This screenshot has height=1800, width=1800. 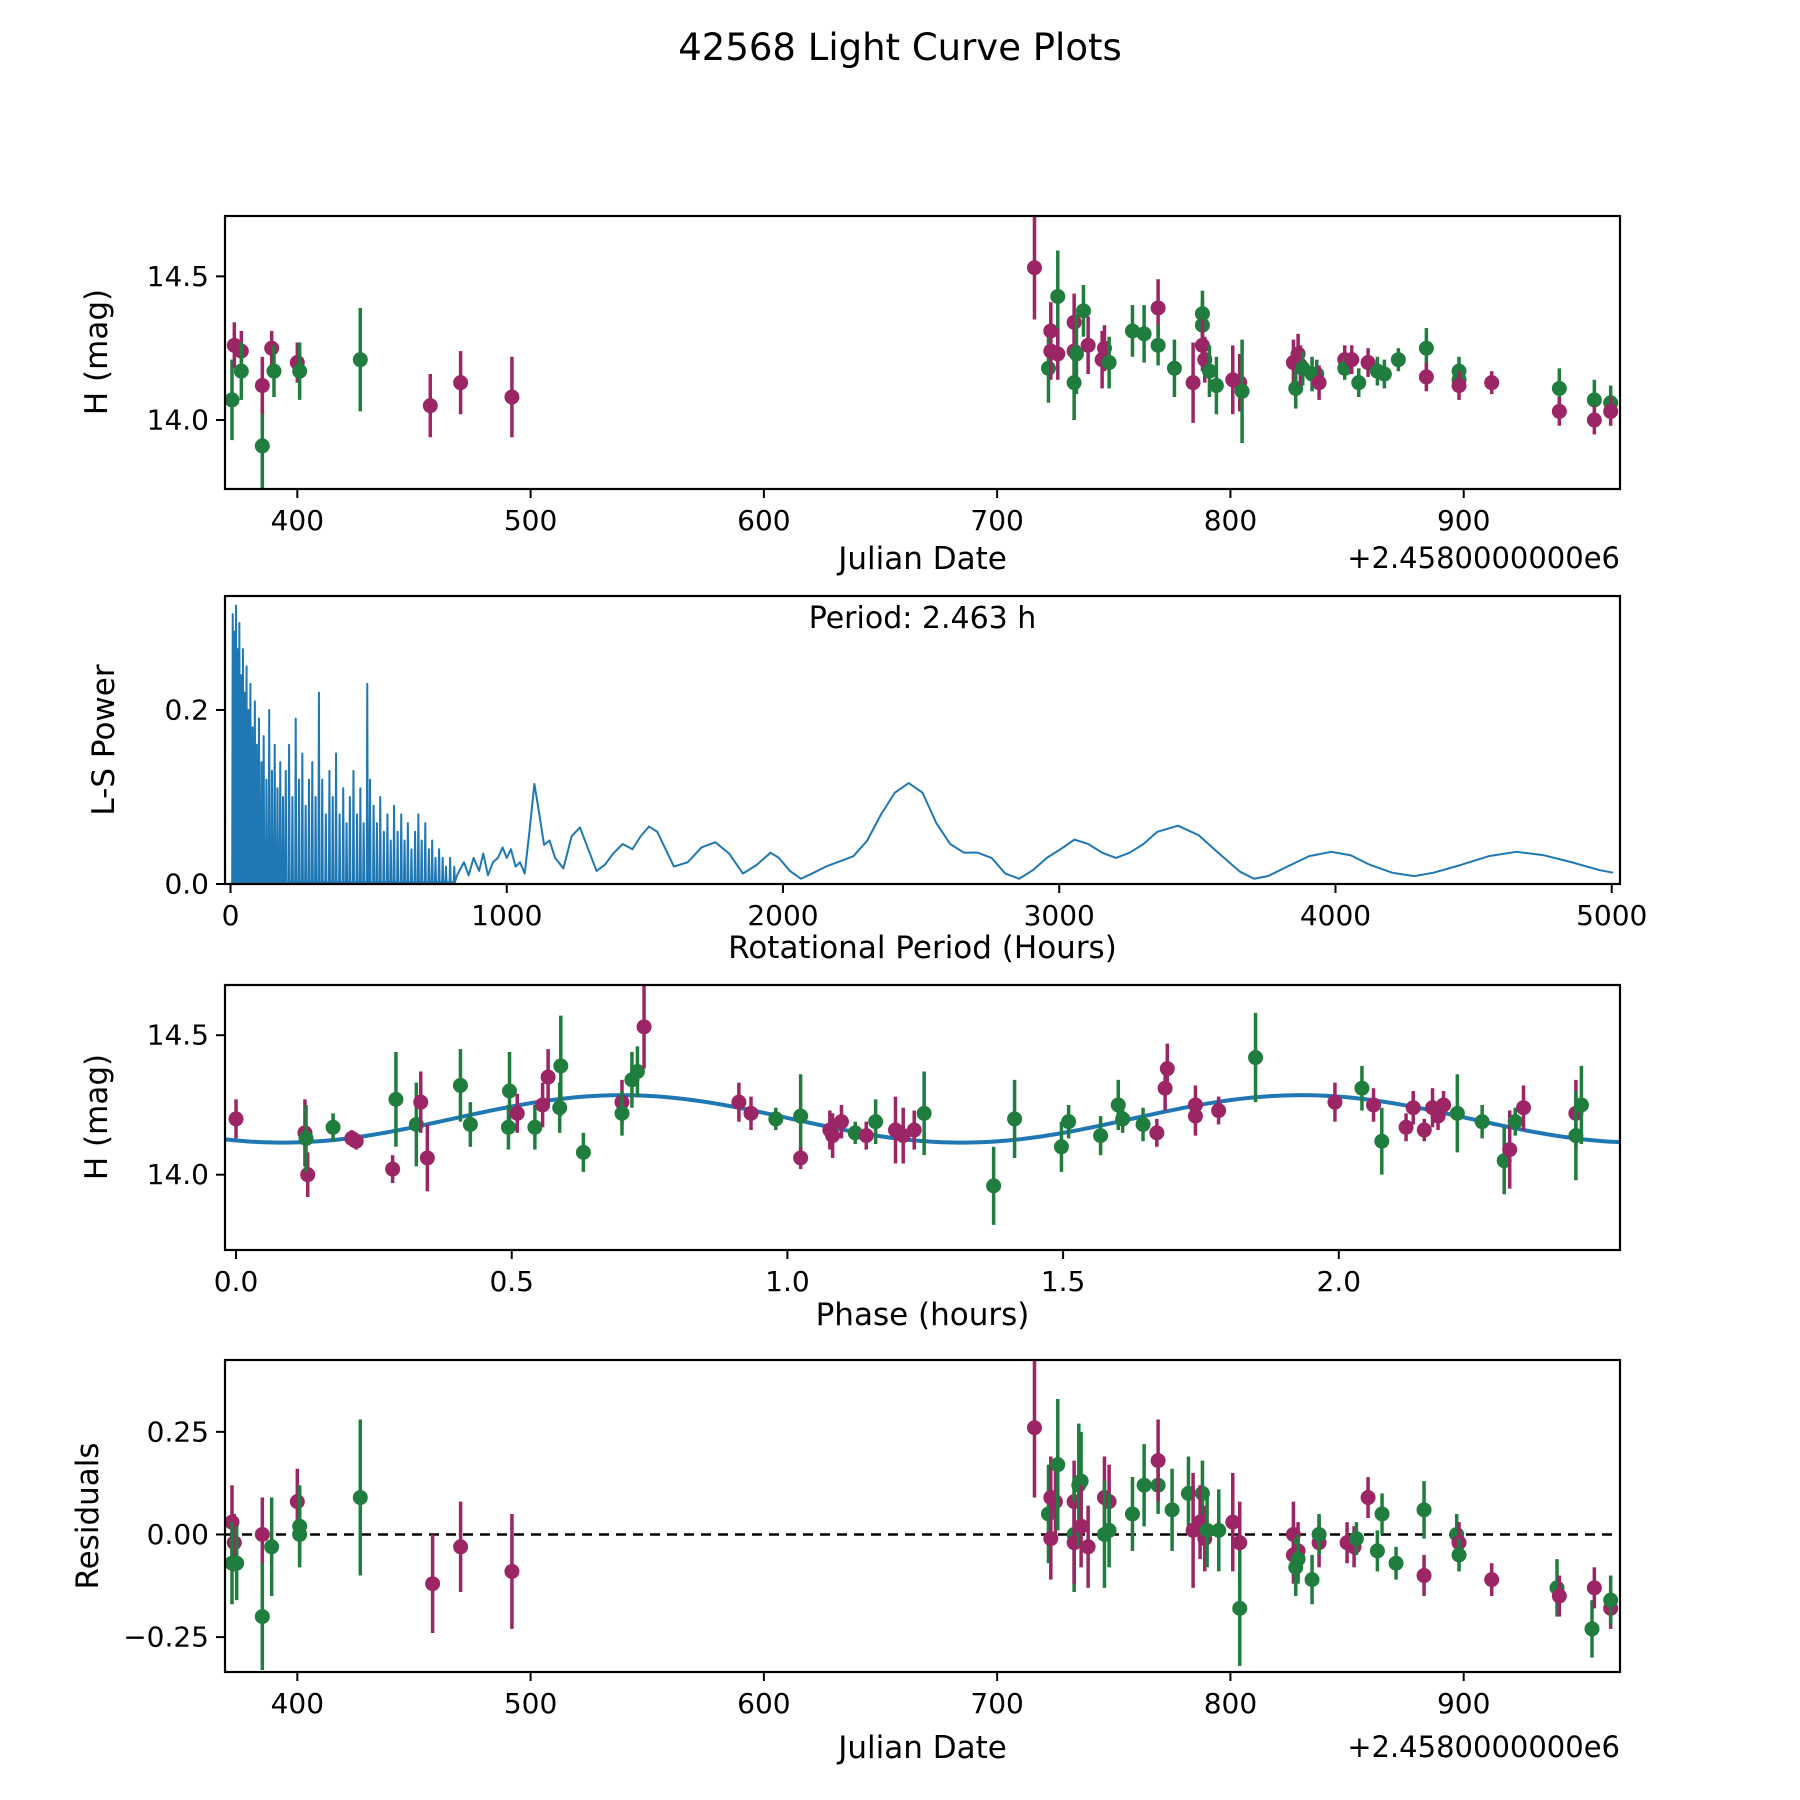 I want to click on phase_folded-xtick: 1.5, so click(x=1063, y=1281).